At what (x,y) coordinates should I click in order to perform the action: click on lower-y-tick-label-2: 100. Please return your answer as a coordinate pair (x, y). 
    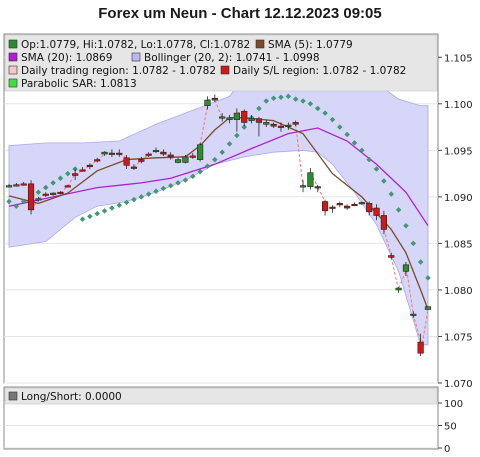
    Looking at the image, I should click on (453, 404).